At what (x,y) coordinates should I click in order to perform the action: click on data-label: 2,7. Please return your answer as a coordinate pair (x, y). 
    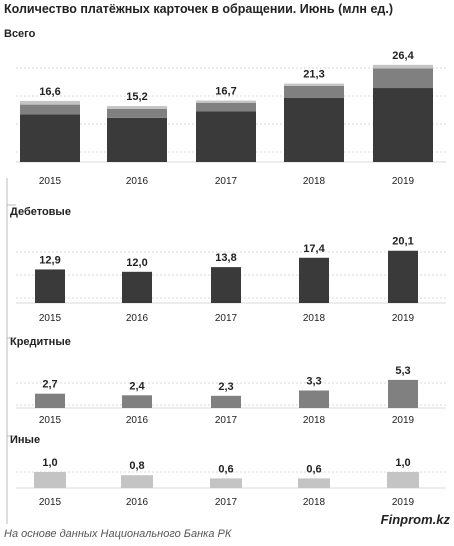
    Looking at the image, I should click on (49, 385).